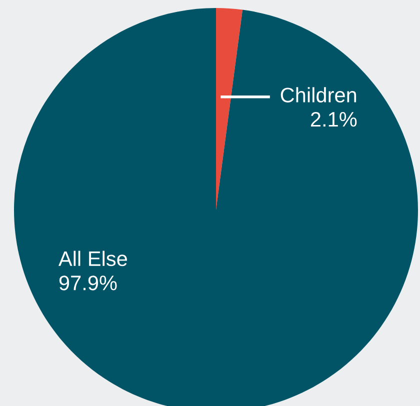  What do you see at coordinates (318, 94) in the screenshot?
I see `slice-label: Children` at bounding box center [318, 94].